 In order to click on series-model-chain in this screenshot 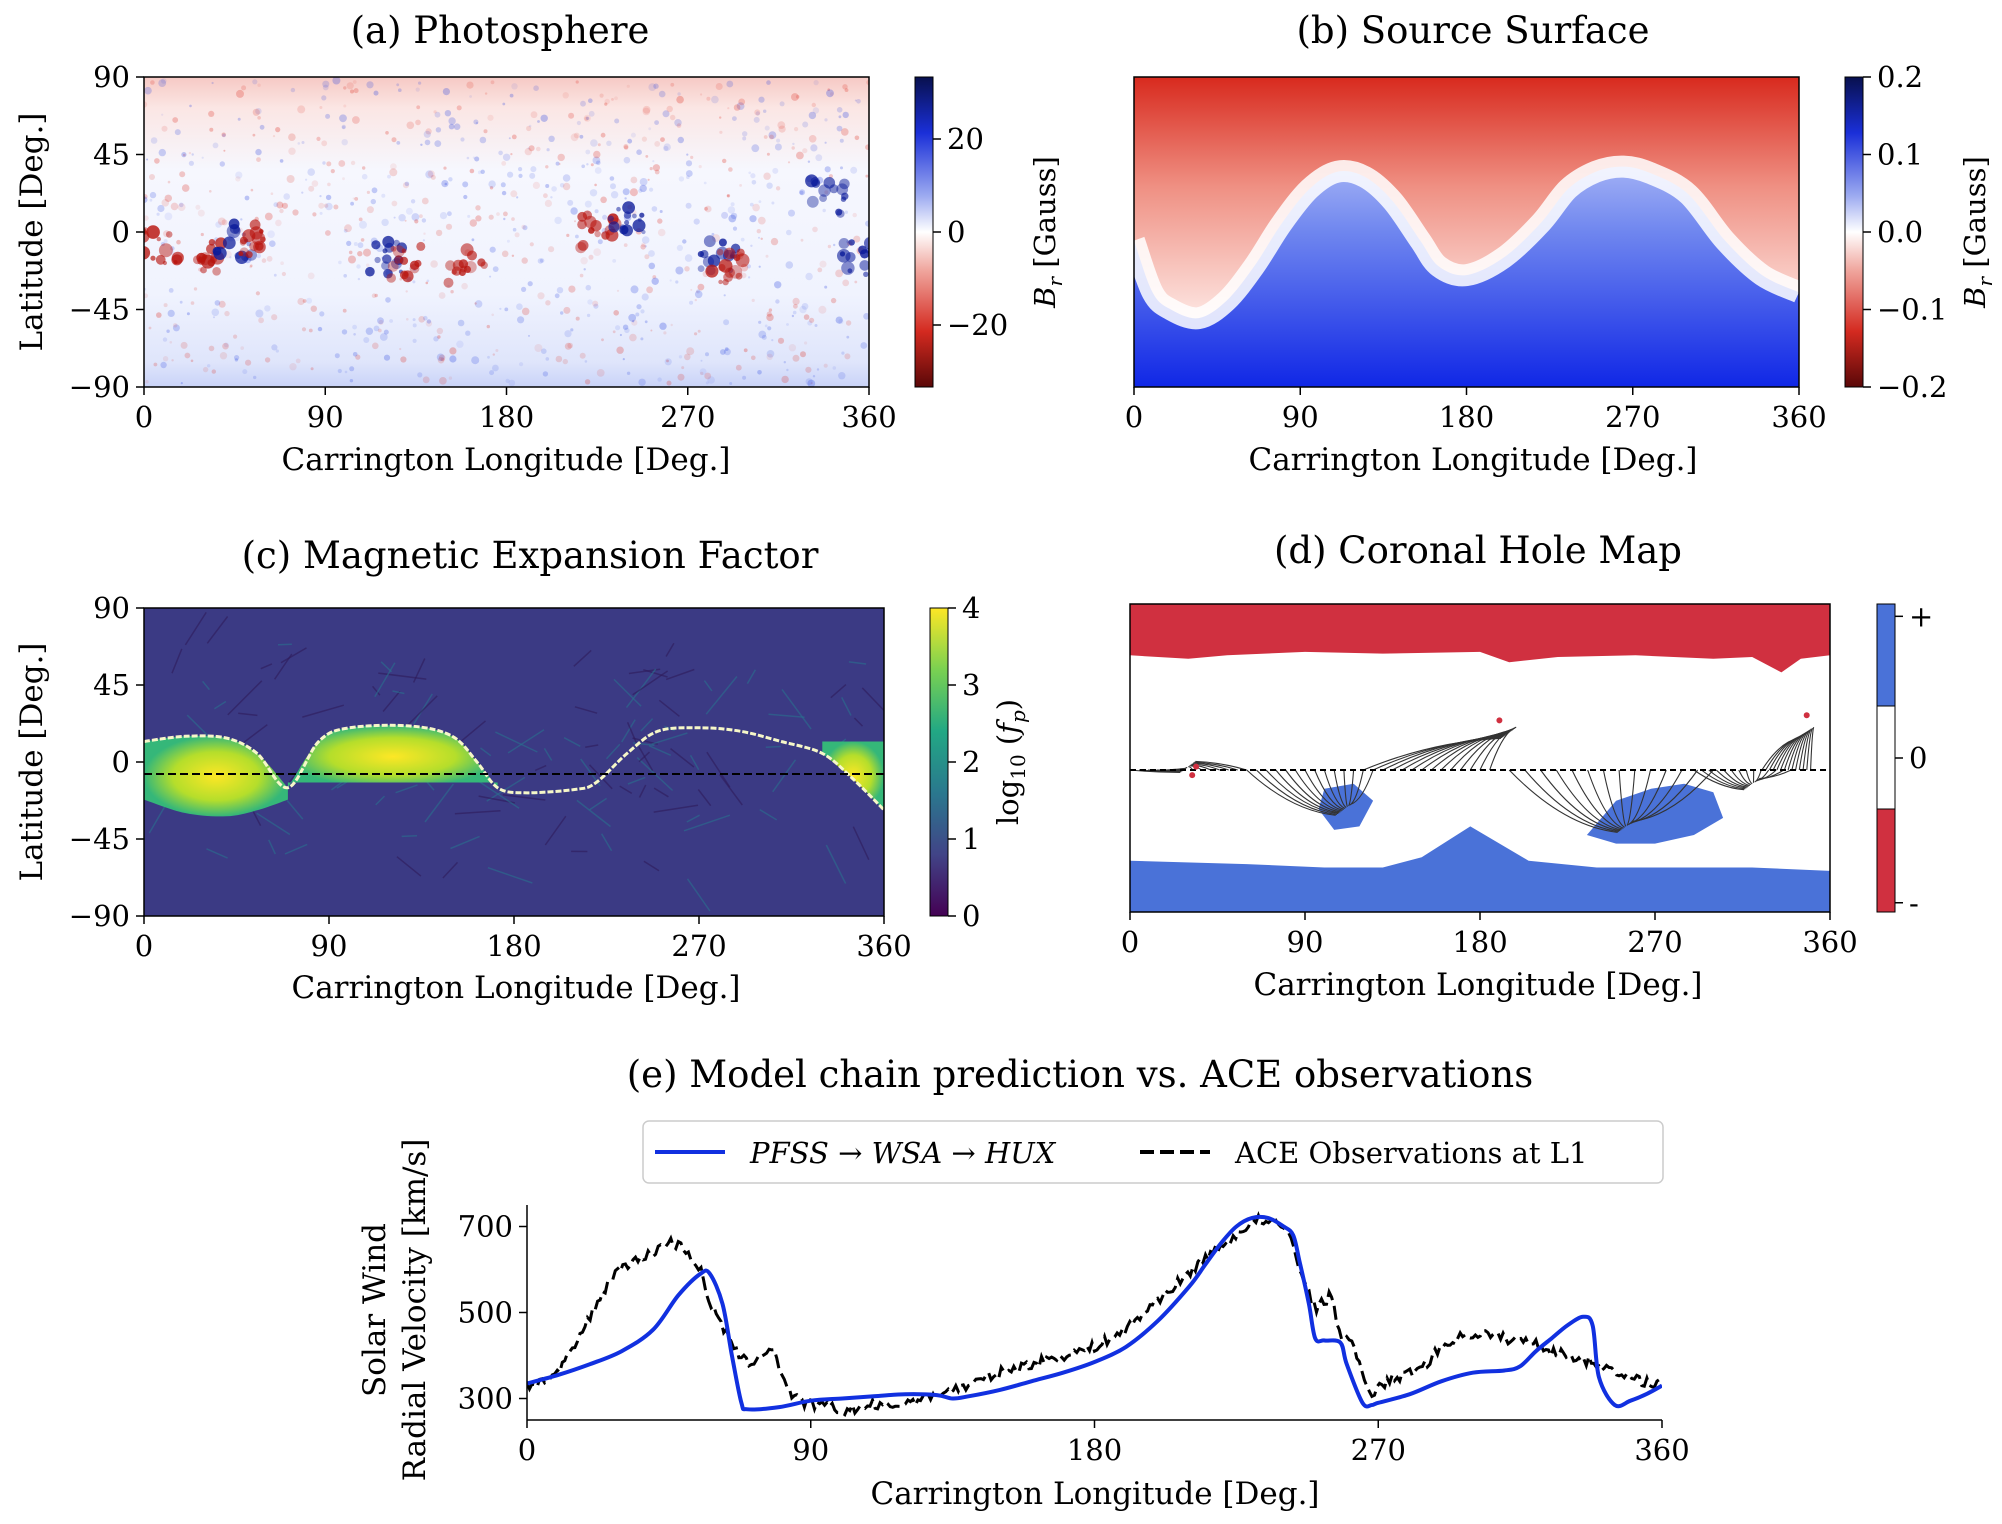, I will do `click(1094, 1313)`.